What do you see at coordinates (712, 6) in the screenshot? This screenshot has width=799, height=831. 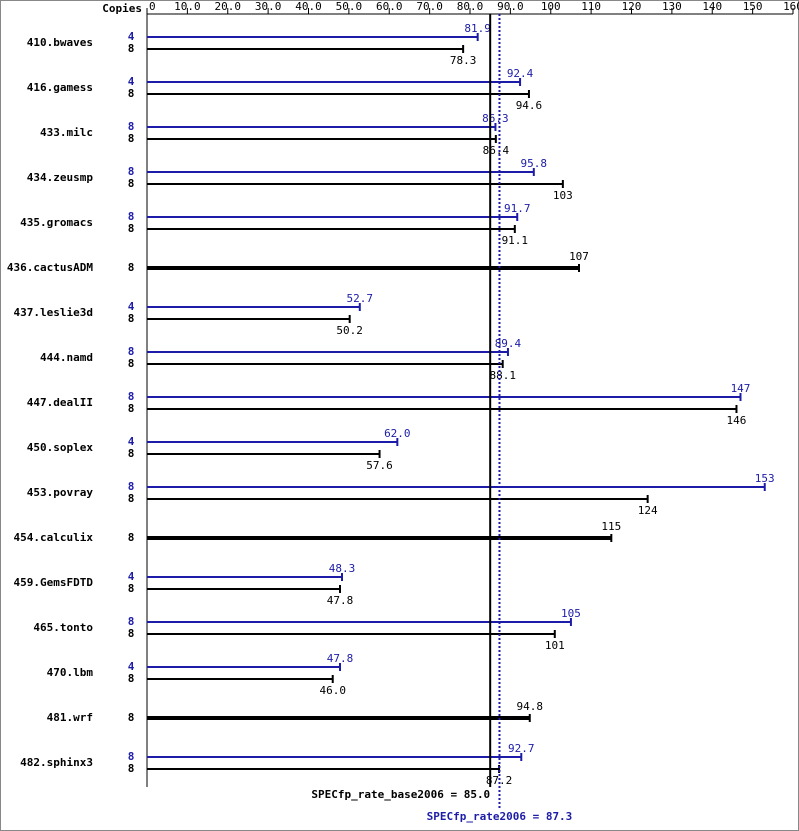 I see `x-tick-label: 140` at bounding box center [712, 6].